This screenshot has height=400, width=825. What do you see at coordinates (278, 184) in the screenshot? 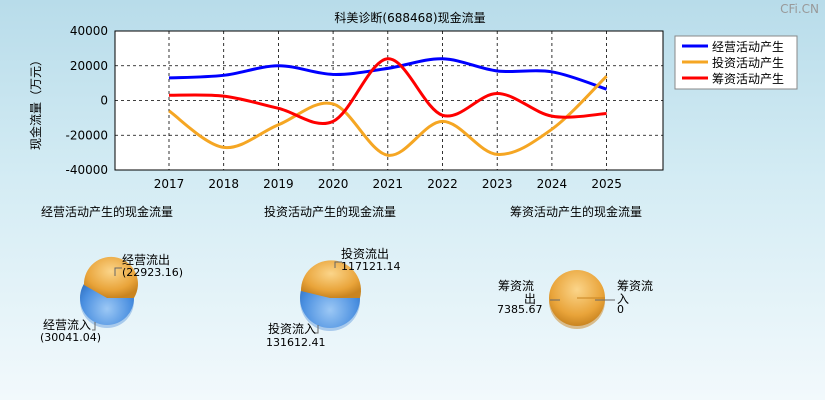
I see `x-tick-label: 2019` at bounding box center [278, 184].